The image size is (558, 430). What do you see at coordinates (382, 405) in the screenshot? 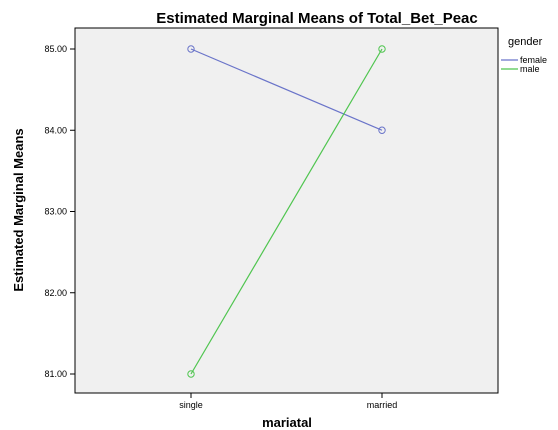
I see `x-tick-label: married` at bounding box center [382, 405].